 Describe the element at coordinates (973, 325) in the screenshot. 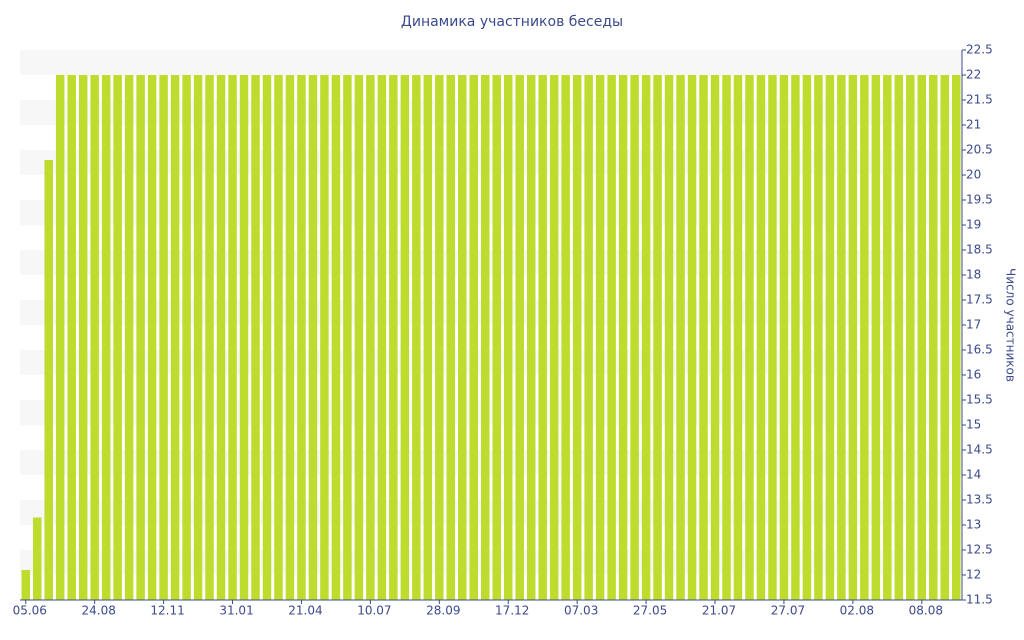

I see `y-tick-label: 17` at that location.